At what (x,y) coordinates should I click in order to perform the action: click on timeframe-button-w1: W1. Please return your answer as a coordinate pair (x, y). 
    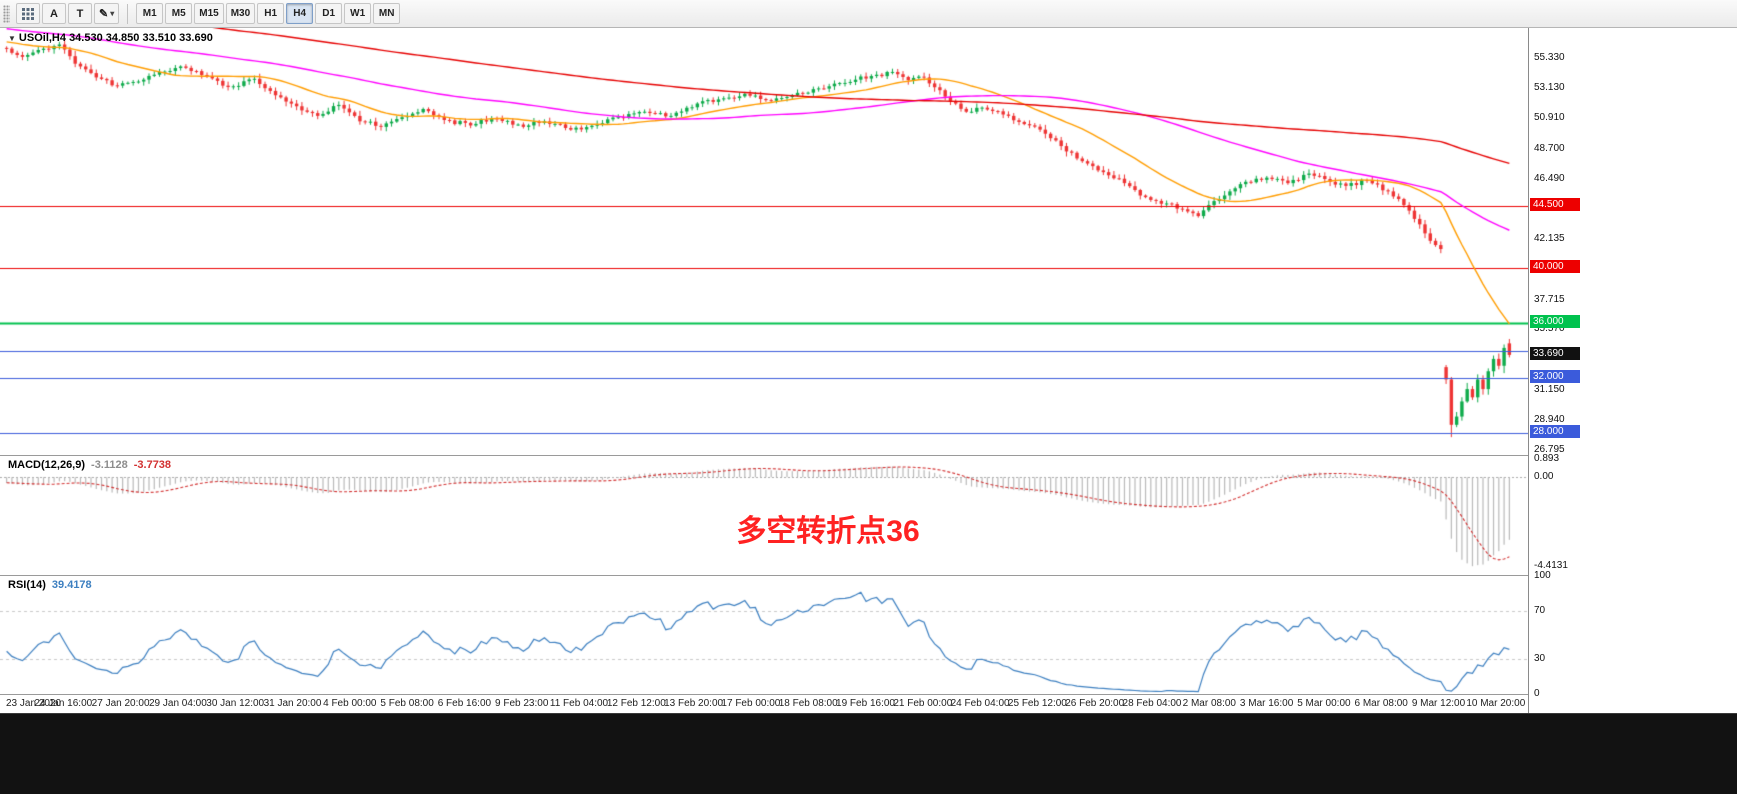
    Looking at the image, I should click on (358, 13).